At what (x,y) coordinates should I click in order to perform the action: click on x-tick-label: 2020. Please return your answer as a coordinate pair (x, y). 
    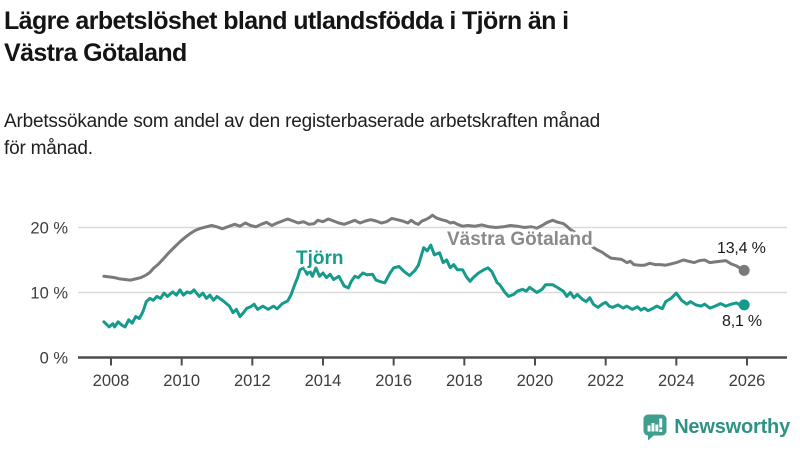
    Looking at the image, I should click on (535, 381).